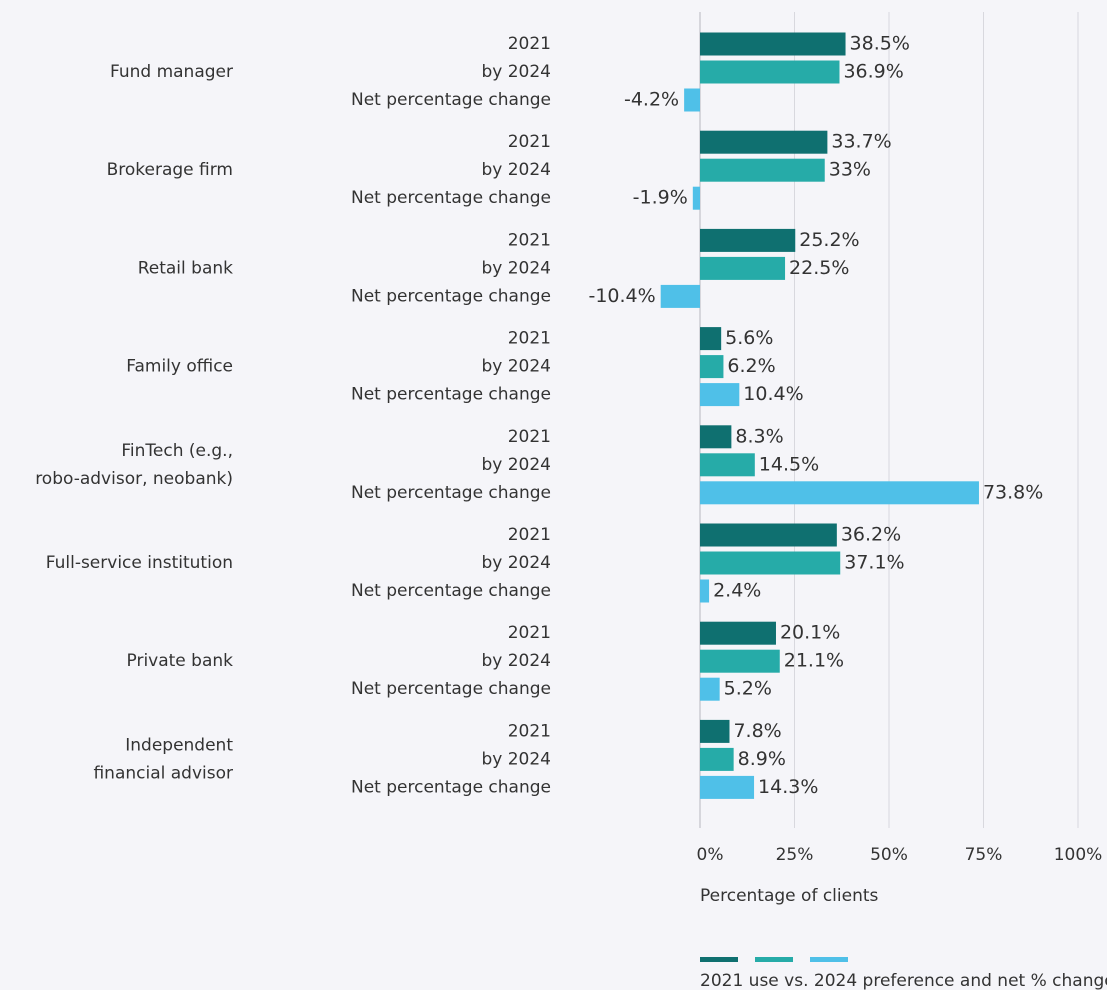 Image resolution: width=1107 pixels, height=990 pixels. Describe the element at coordinates (873, 72) in the screenshot. I see `value-label: 36.9%` at that location.